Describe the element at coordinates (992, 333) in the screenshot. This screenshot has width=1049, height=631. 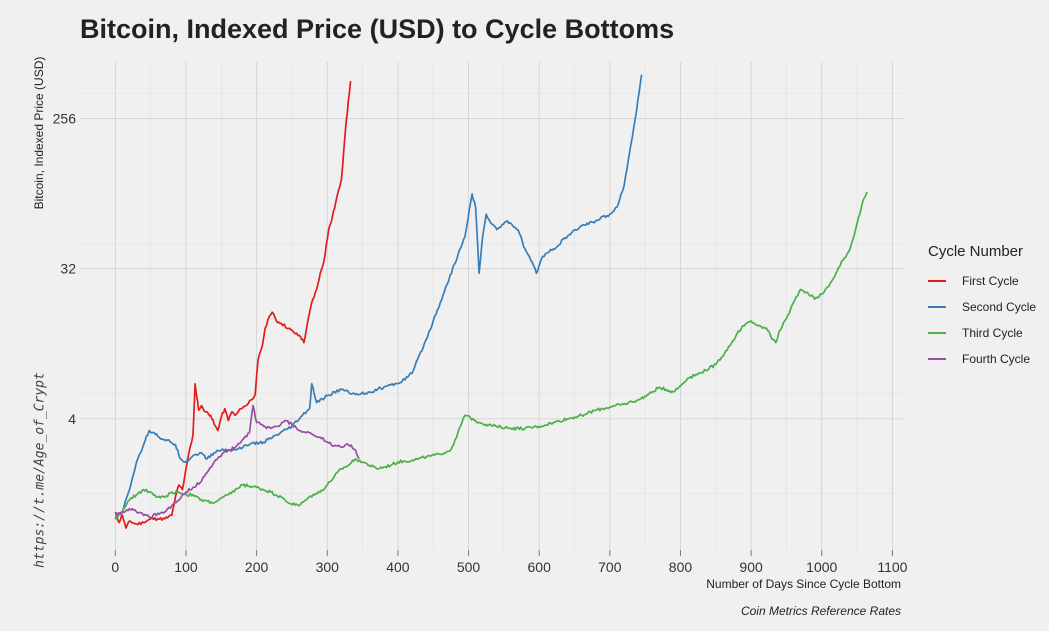
I see `legend-label: Third Cycle` at that location.